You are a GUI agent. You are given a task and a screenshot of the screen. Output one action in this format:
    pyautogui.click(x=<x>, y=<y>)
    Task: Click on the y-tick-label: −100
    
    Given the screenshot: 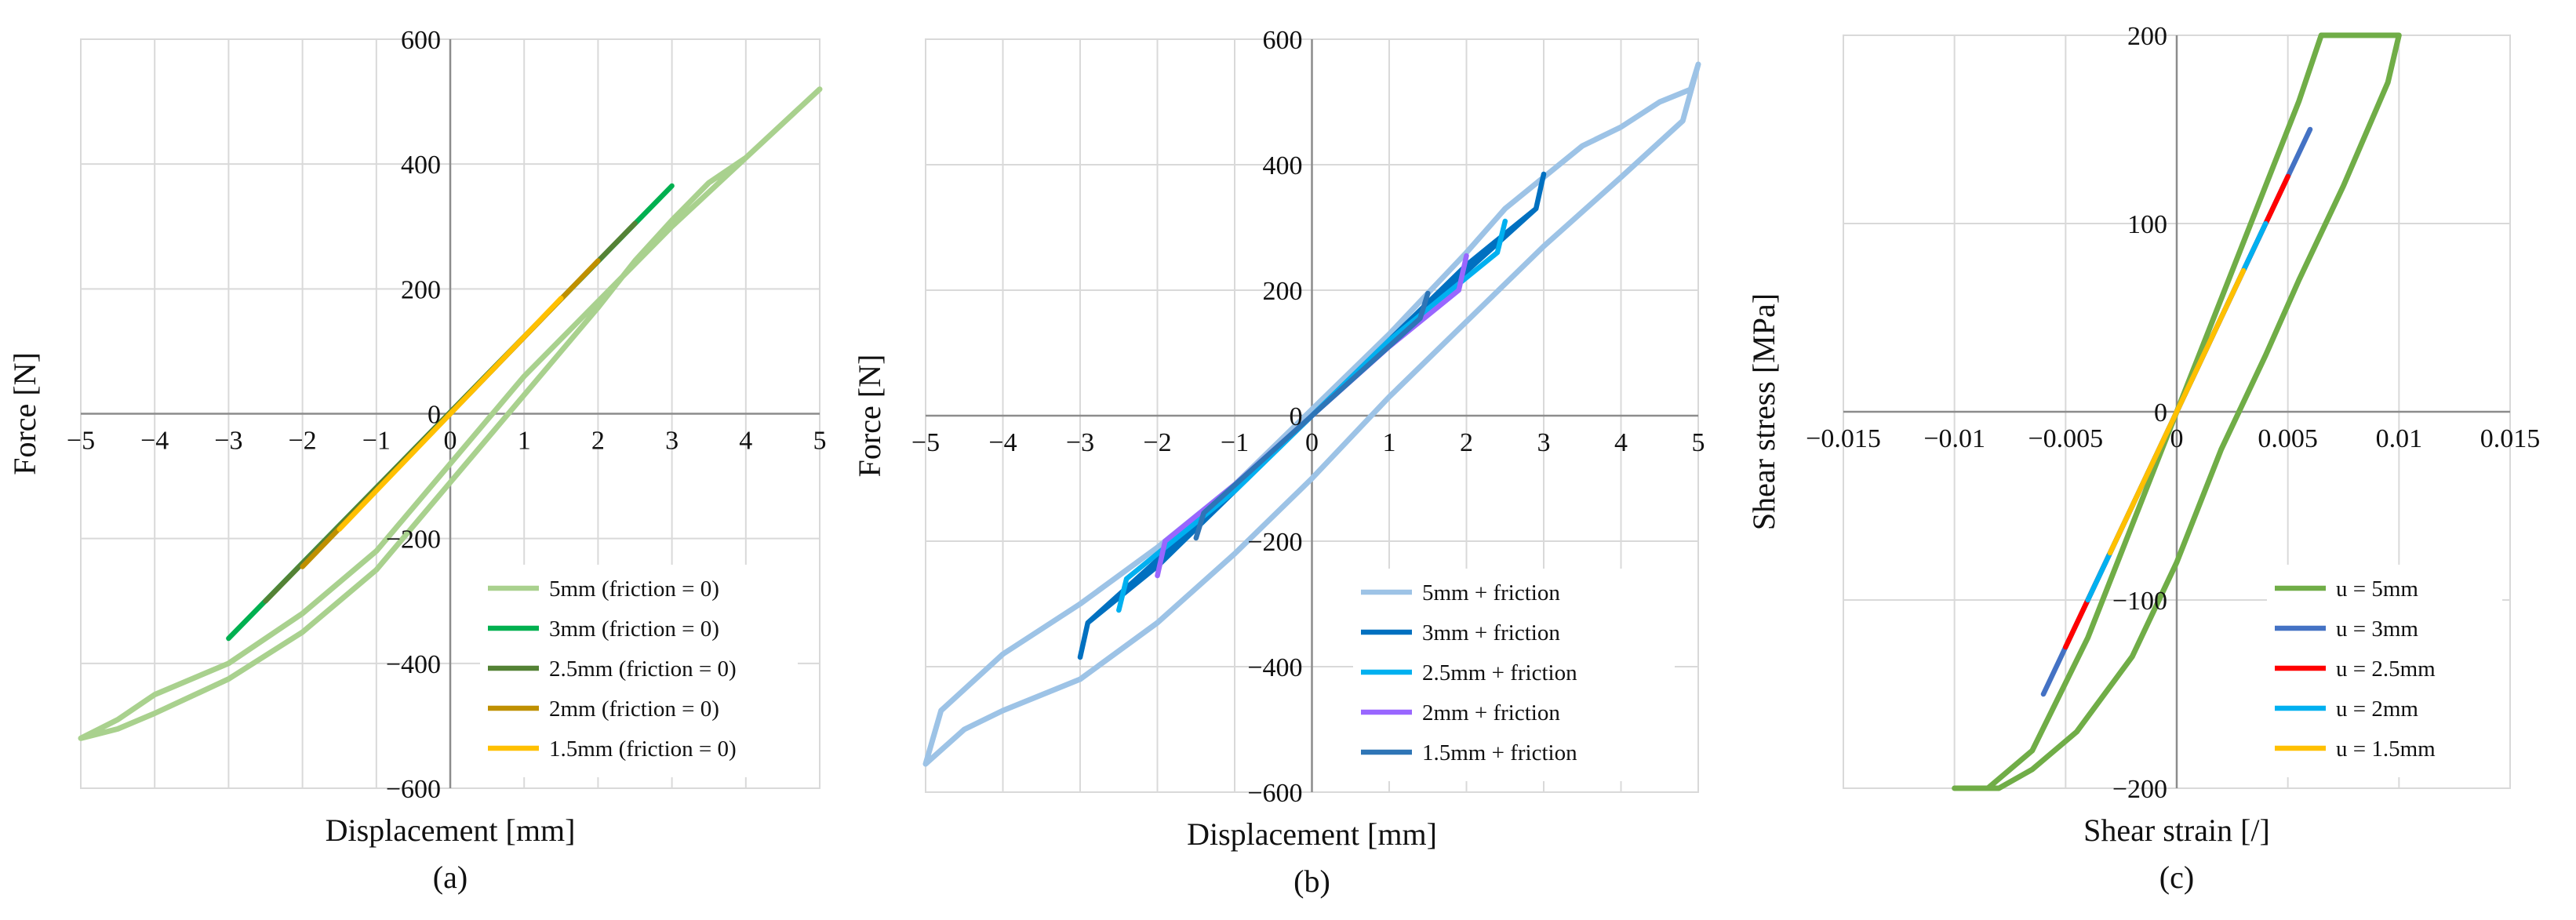 What is the action you would take?
    pyautogui.click(x=2139, y=601)
    